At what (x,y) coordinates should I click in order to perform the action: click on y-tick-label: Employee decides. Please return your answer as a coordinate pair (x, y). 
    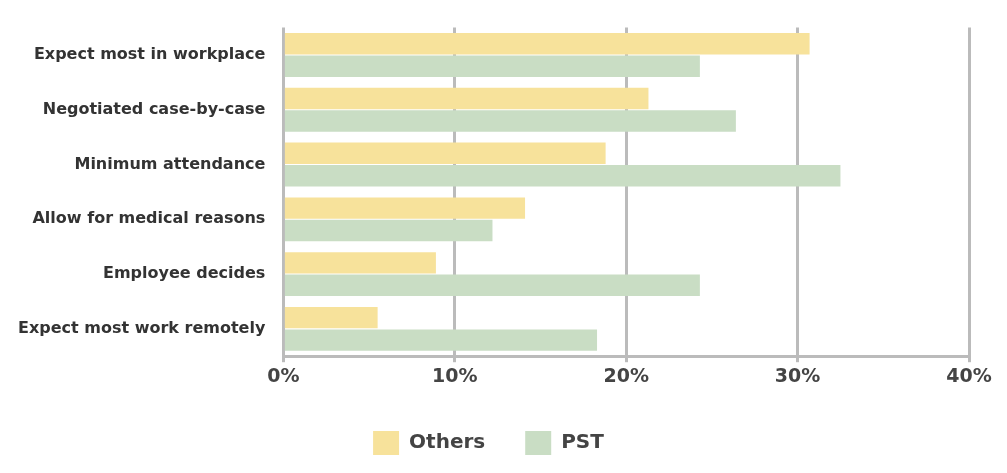
    Looking at the image, I should click on (184, 273).